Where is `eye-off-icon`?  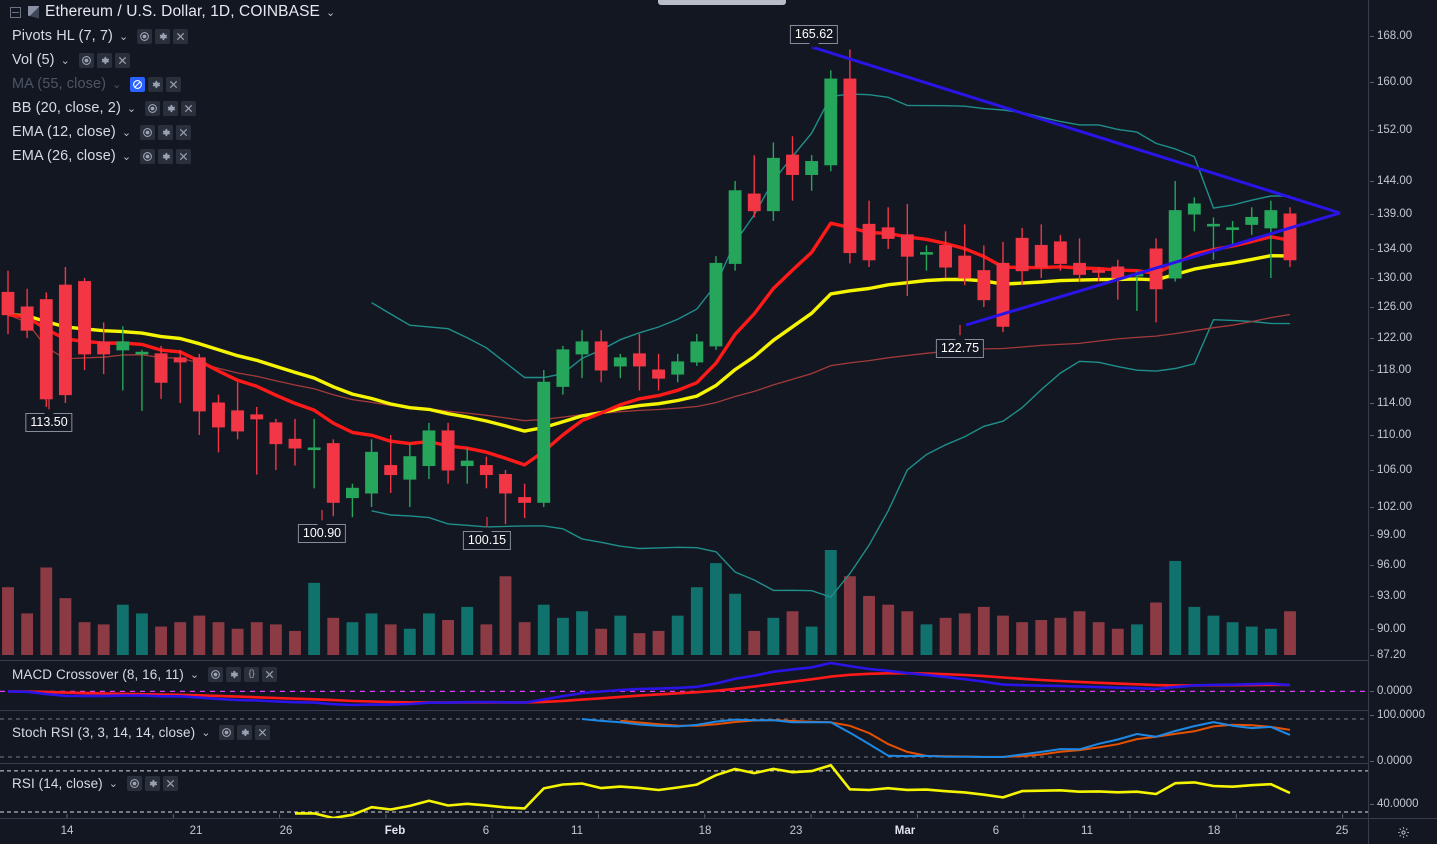 eye-off-icon is located at coordinates (138, 84).